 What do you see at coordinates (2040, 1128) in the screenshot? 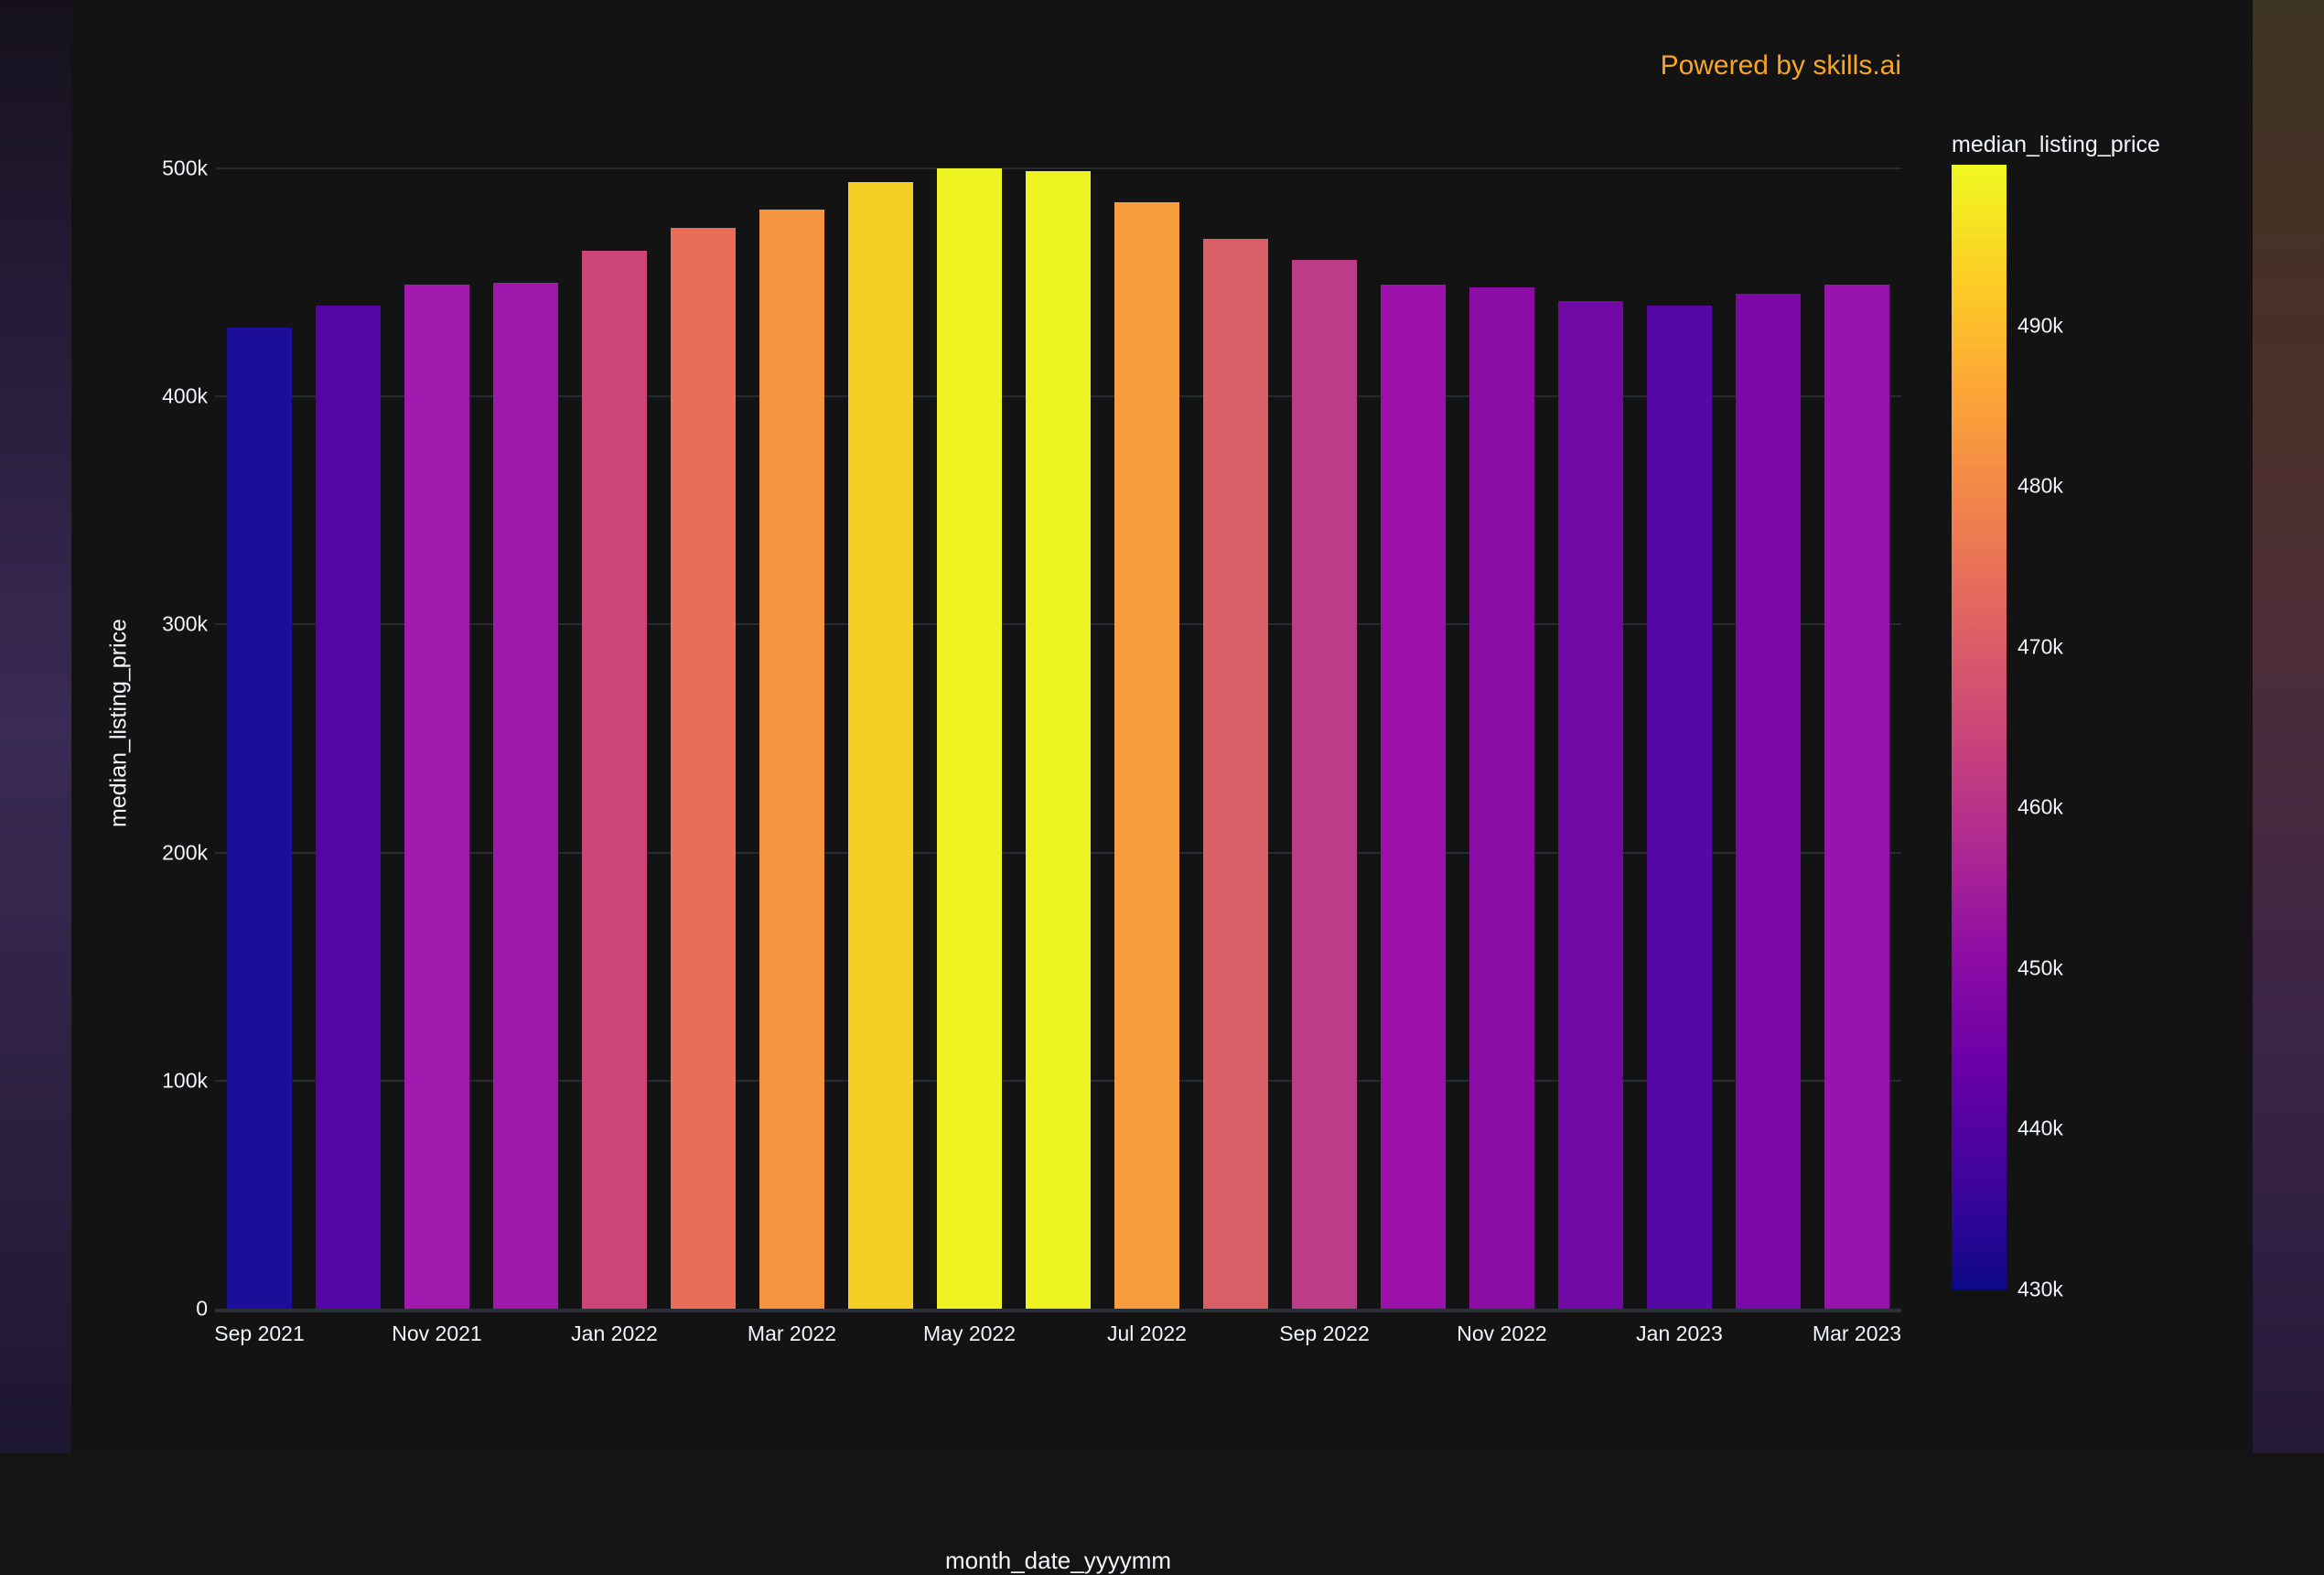
I see `colorbar-tick-label: 440k` at bounding box center [2040, 1128].